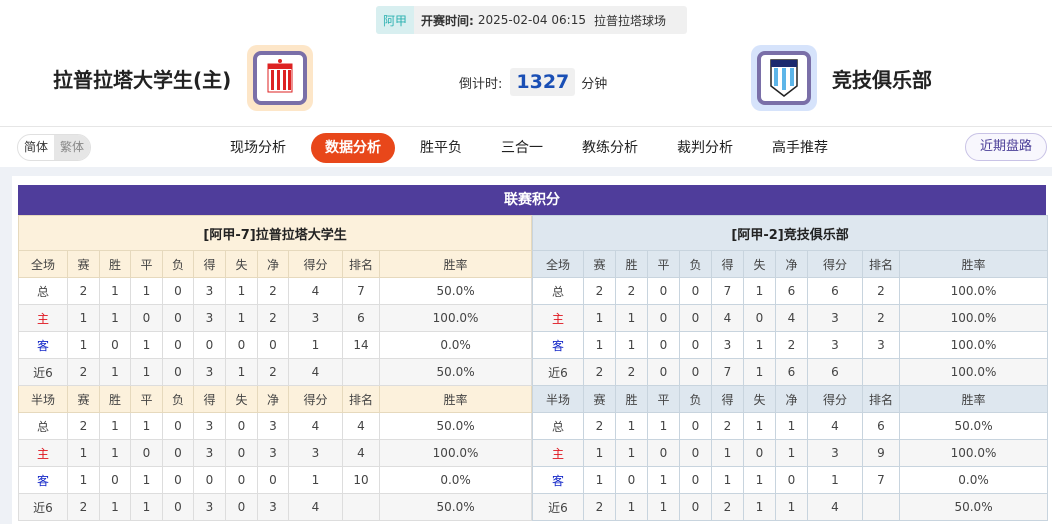  What do you see at coordinates (705, 148) in the screenshot?
I see `tab-5: 裁判分析` at bounding box center [705, 148].